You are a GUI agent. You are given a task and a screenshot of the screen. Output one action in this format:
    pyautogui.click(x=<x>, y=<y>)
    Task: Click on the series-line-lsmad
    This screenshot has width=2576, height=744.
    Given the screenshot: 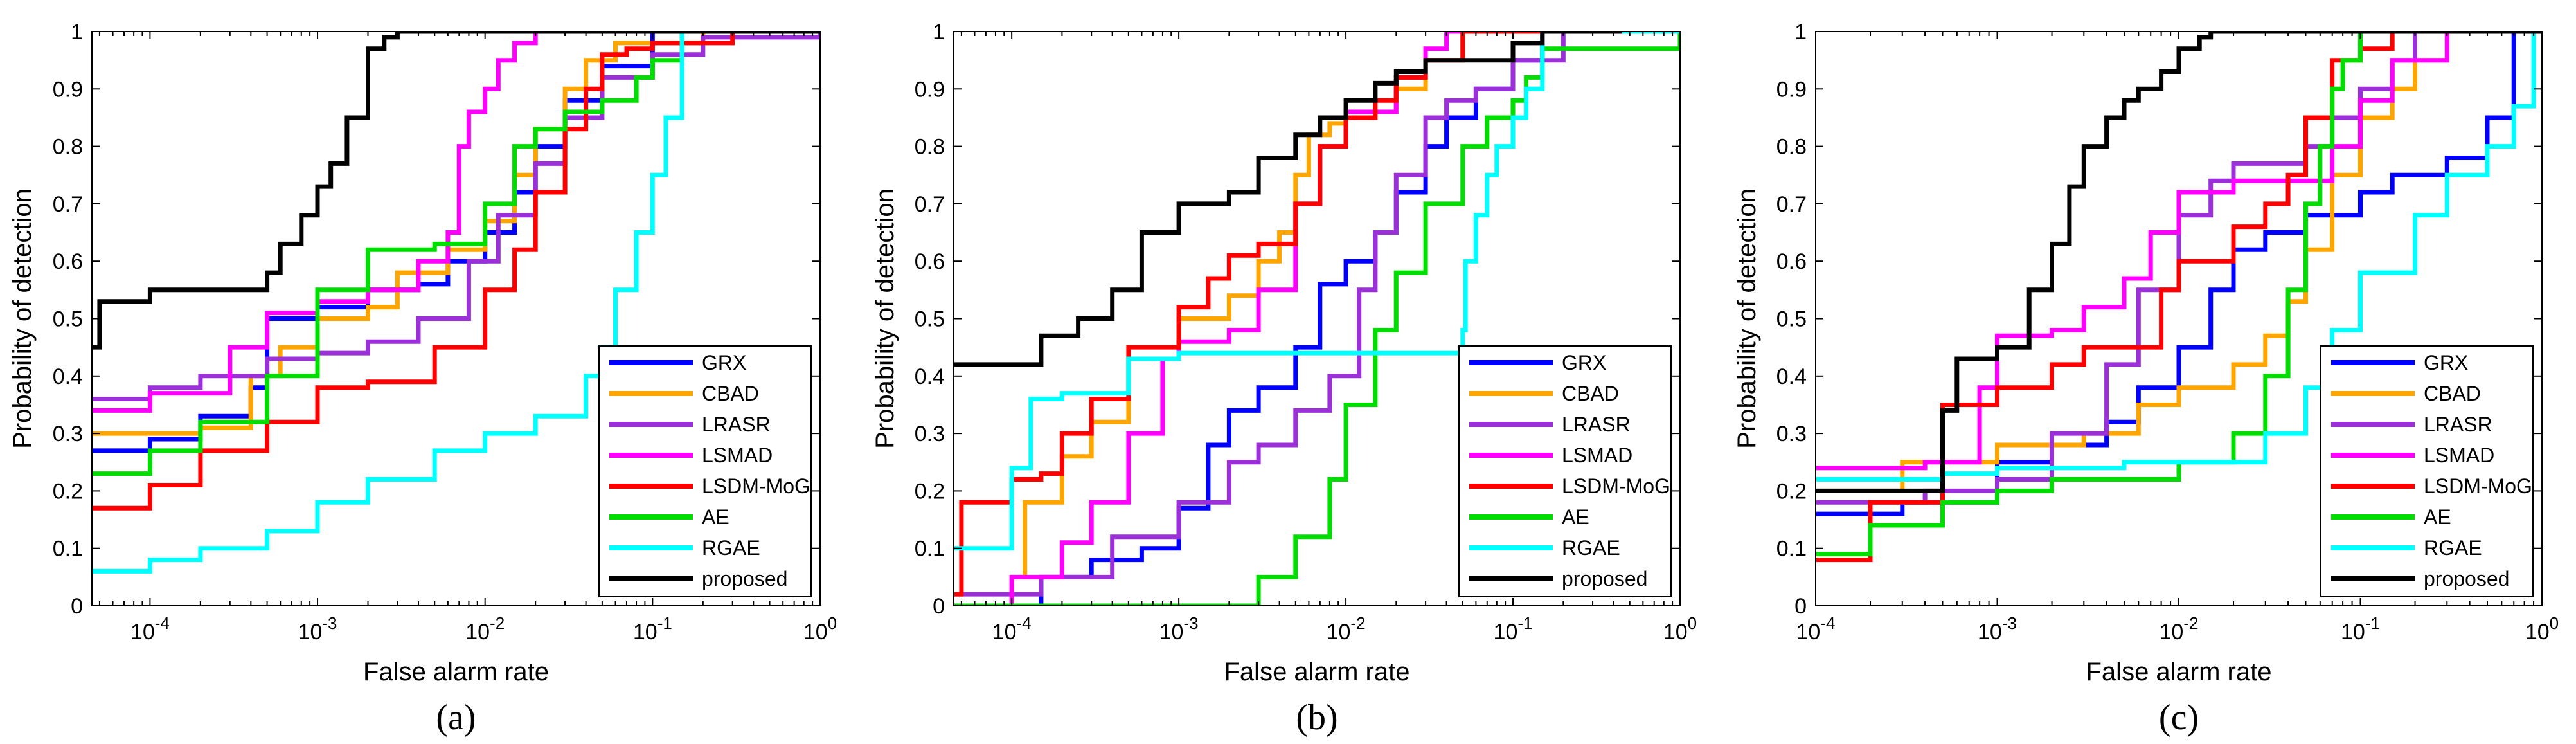 What is the action you would take?
    pyautogui.click(x=456, y=222)
    